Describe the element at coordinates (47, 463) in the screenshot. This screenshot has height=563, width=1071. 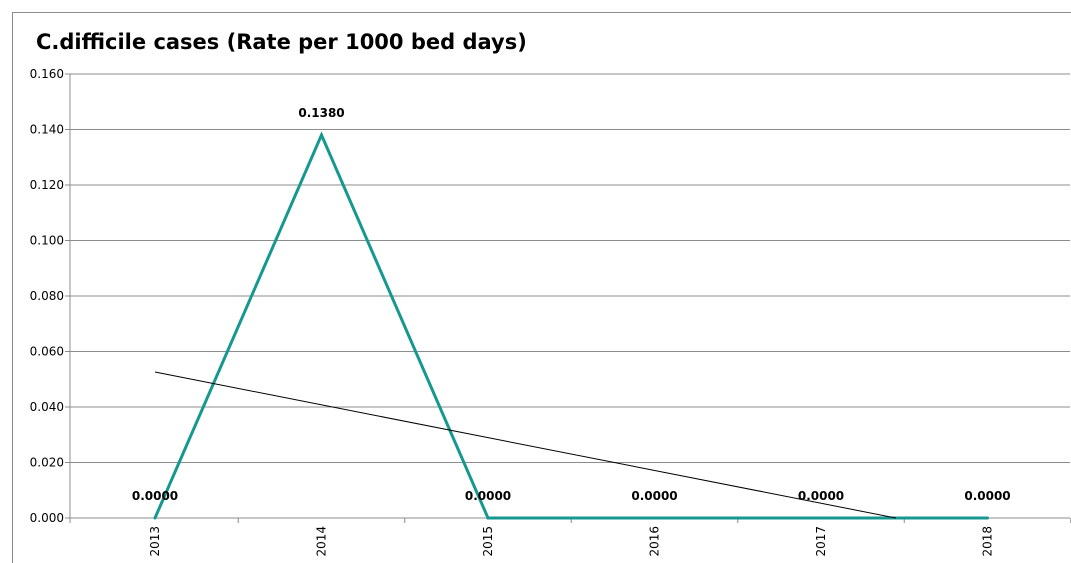
I see `y-tick-label: 0.020` at that location.